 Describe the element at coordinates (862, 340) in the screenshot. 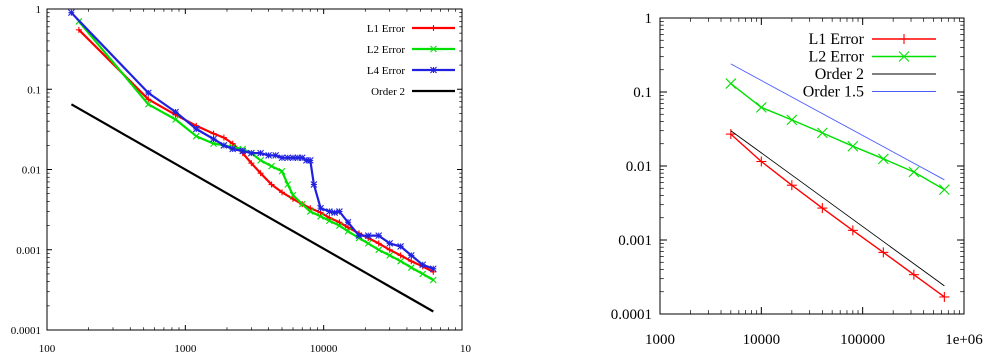

I see `right-x-tick-label: 100000` at that location.